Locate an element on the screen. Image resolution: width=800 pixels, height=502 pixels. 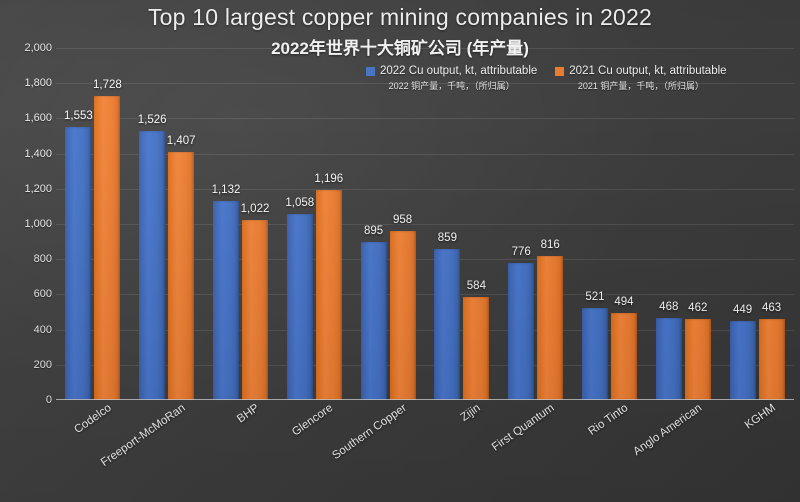
legend-label-2022-cn: 2022 铜产量，千吨，（所归属） is located at coordinates (451, 86).